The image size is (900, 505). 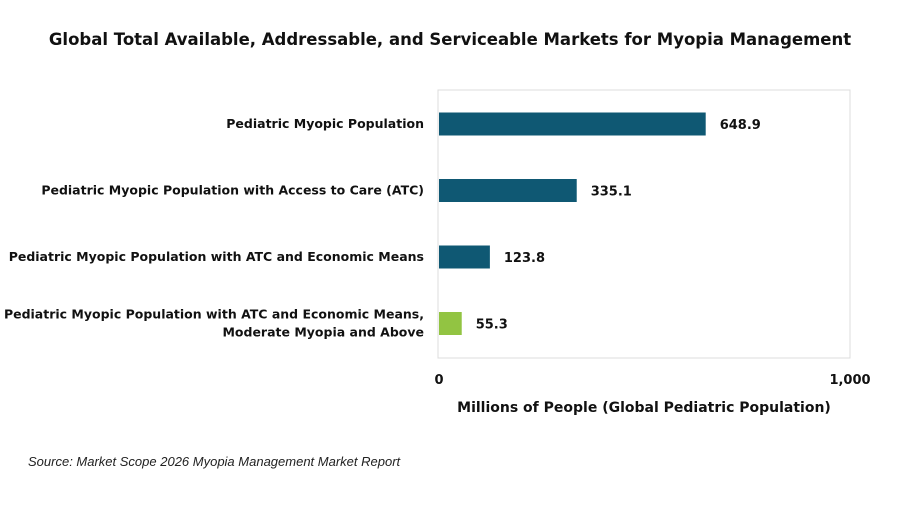 What do you see at coordinates (611, 192) in the screenshot?
I see `data-label-2: 335.1` at bounding box center [611, 192].